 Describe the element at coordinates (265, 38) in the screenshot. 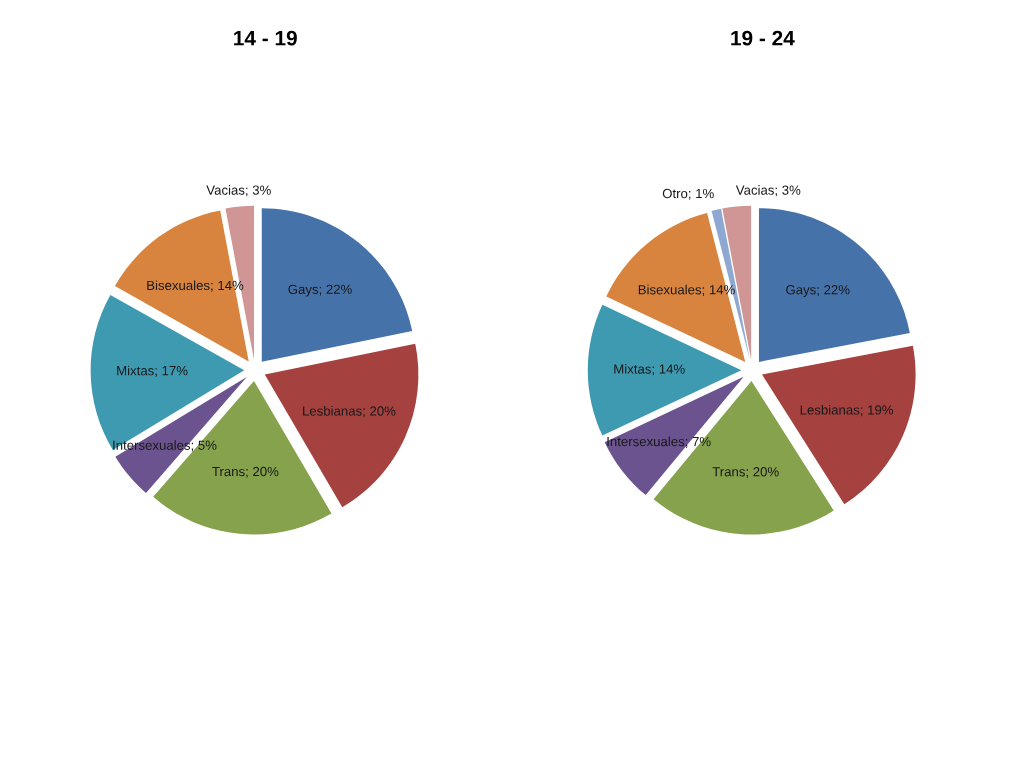

I see `chart-title: 14 - 19` at that location.